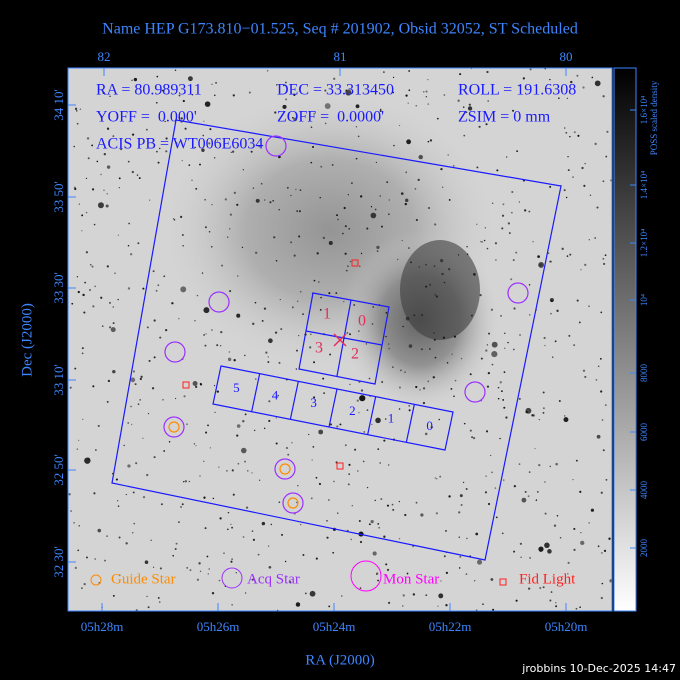 This screenshot has width=680, height=680. Describe the element at coordinates (143, 579) in the screenshot. I see `legend-label: Guide Star` at that location.